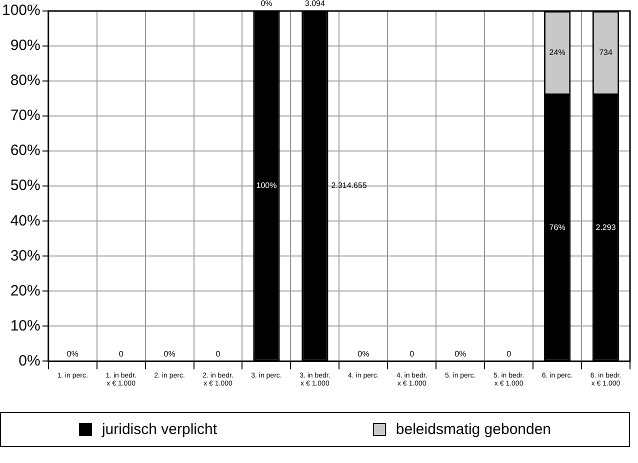 Image resolution: width=638 pixels, height=463 pixels. What do you see at coordinates (557, 227) in the screenshot?
I see `data-label: 76%` at bounding box center [557, 227].